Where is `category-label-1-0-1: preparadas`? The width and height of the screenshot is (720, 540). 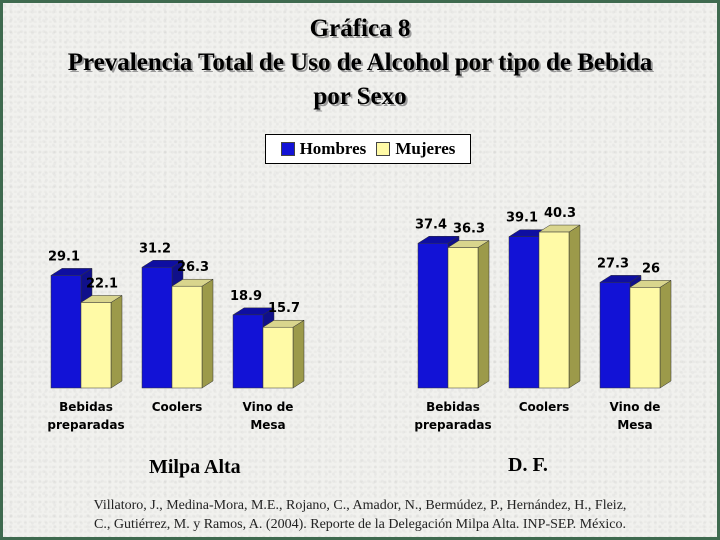
category-label-1-0-1: preparadas is located at coordinates (452, 425).